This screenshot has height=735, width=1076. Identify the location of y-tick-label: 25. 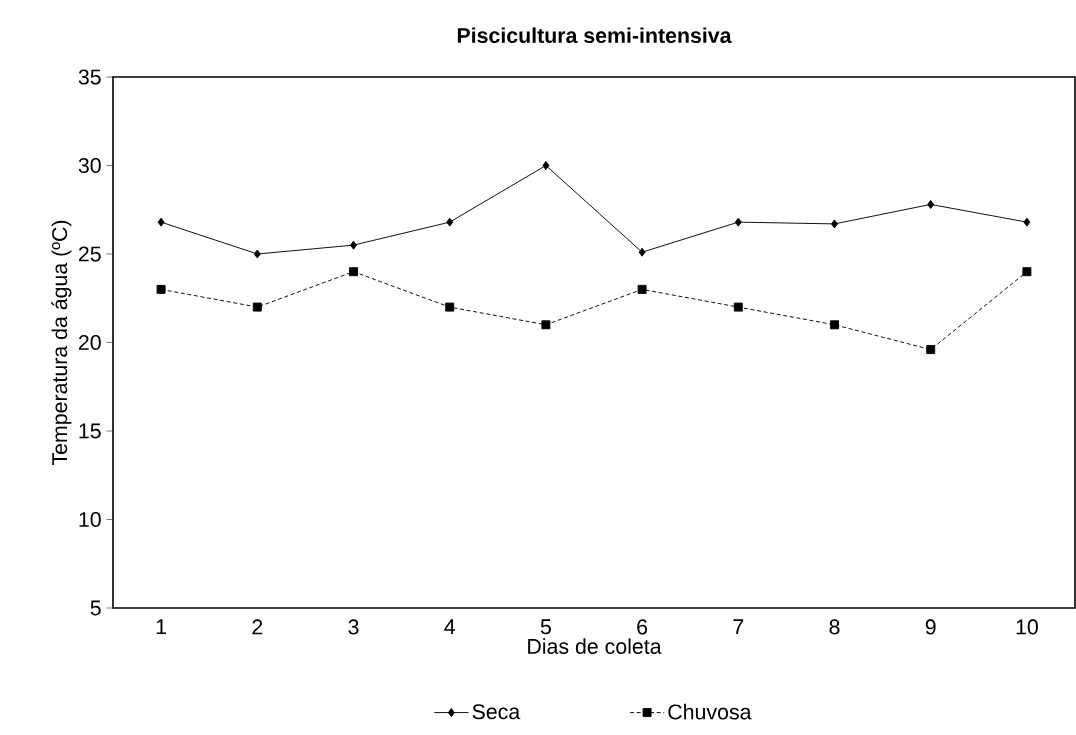
(89, 254).